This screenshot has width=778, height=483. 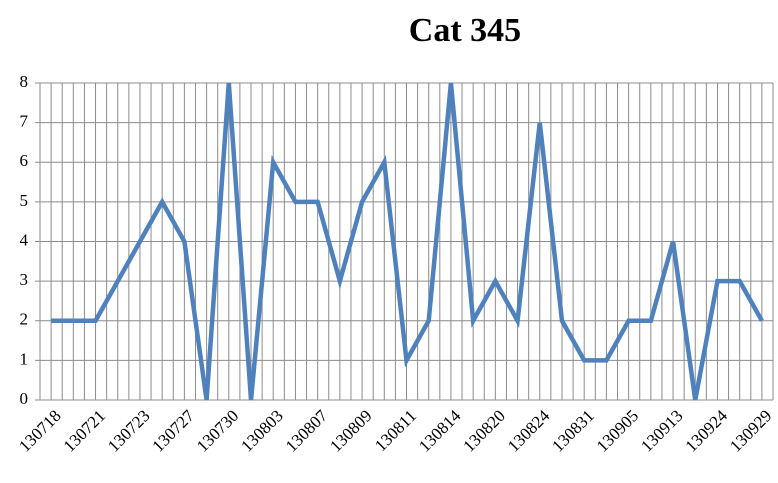 What do you see at coordinates (661, 430) in the screenshot?
I see `x-tick-label: 130913` at bounding box center [661, 430].